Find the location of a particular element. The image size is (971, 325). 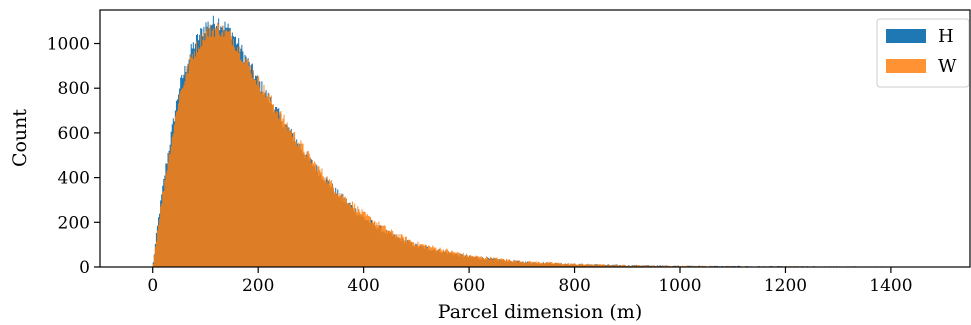

y-tick-label: 400 is located at coordinates (74, 179).